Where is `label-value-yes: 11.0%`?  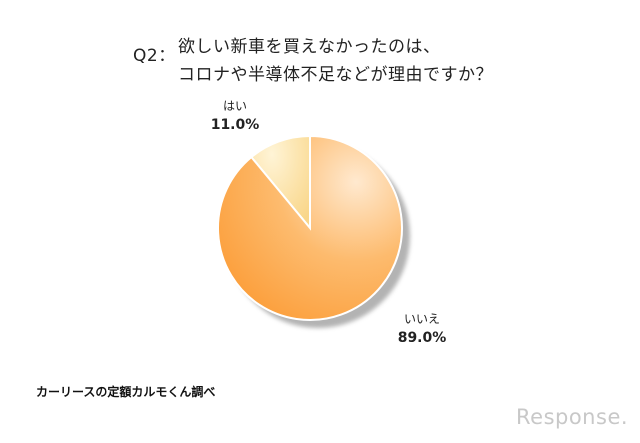
label-value-yes: 11.0% is located at coordinates (235, 125).